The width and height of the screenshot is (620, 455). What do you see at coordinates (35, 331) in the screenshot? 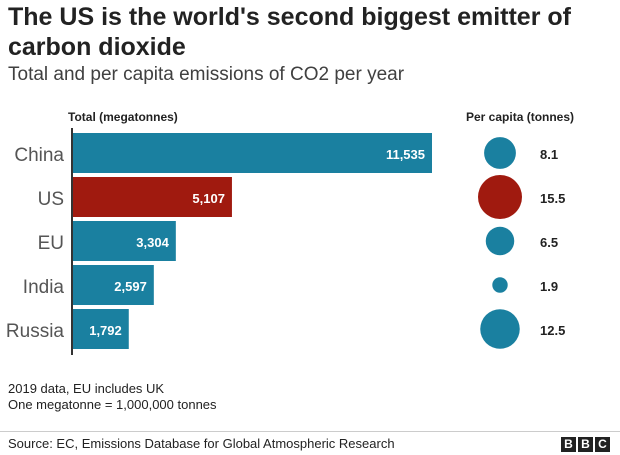
I see `category-label: Russia` at bounding box center [35, 331].